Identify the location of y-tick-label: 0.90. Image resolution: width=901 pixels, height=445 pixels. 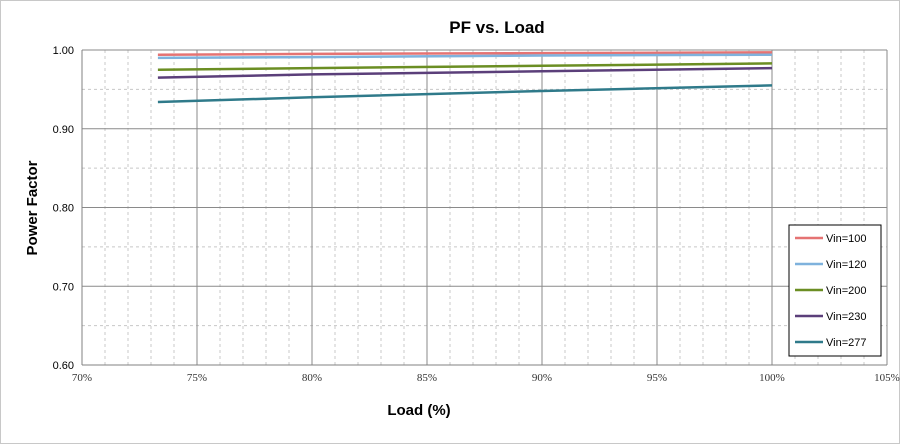
(63, 130).